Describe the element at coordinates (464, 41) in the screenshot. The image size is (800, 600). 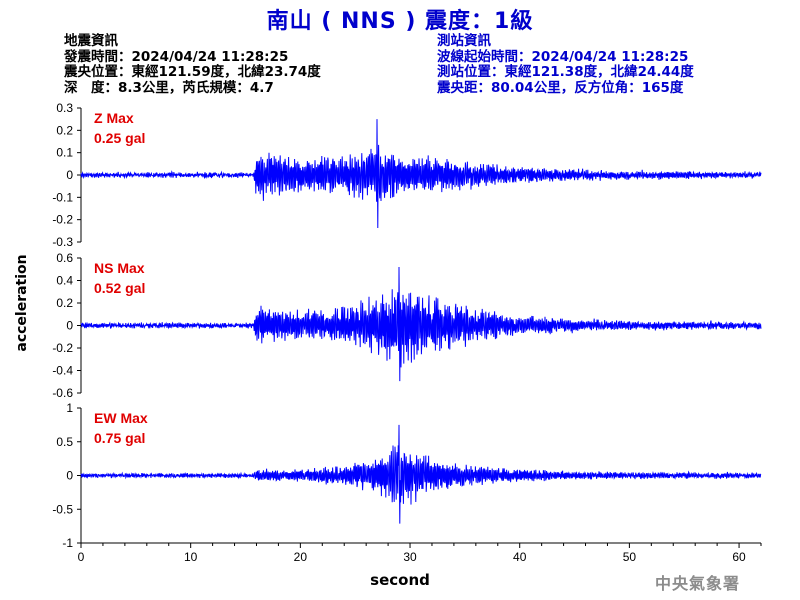
I see `station-info-heading: 測站資訊` at that location.